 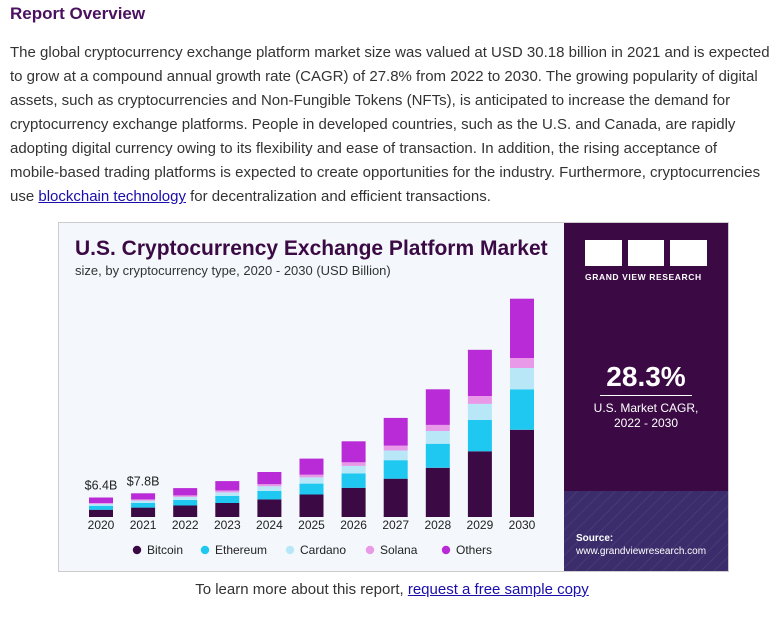 What do you see at coordinates (241, 550) in the screenshot?
I see `legend-label-ethereum: Ethereum` at bounding box center [241, 550].